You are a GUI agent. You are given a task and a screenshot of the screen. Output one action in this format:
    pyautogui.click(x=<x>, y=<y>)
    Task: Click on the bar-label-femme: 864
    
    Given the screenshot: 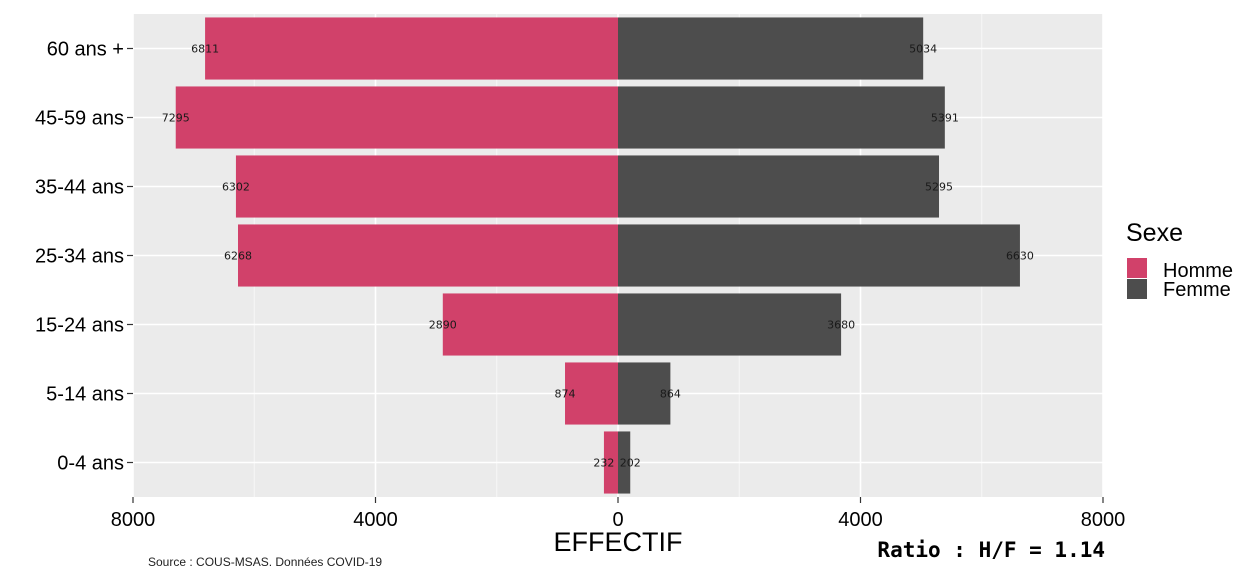 What is the action you would take?
    pyautogui.click(x=670, y=394)
    